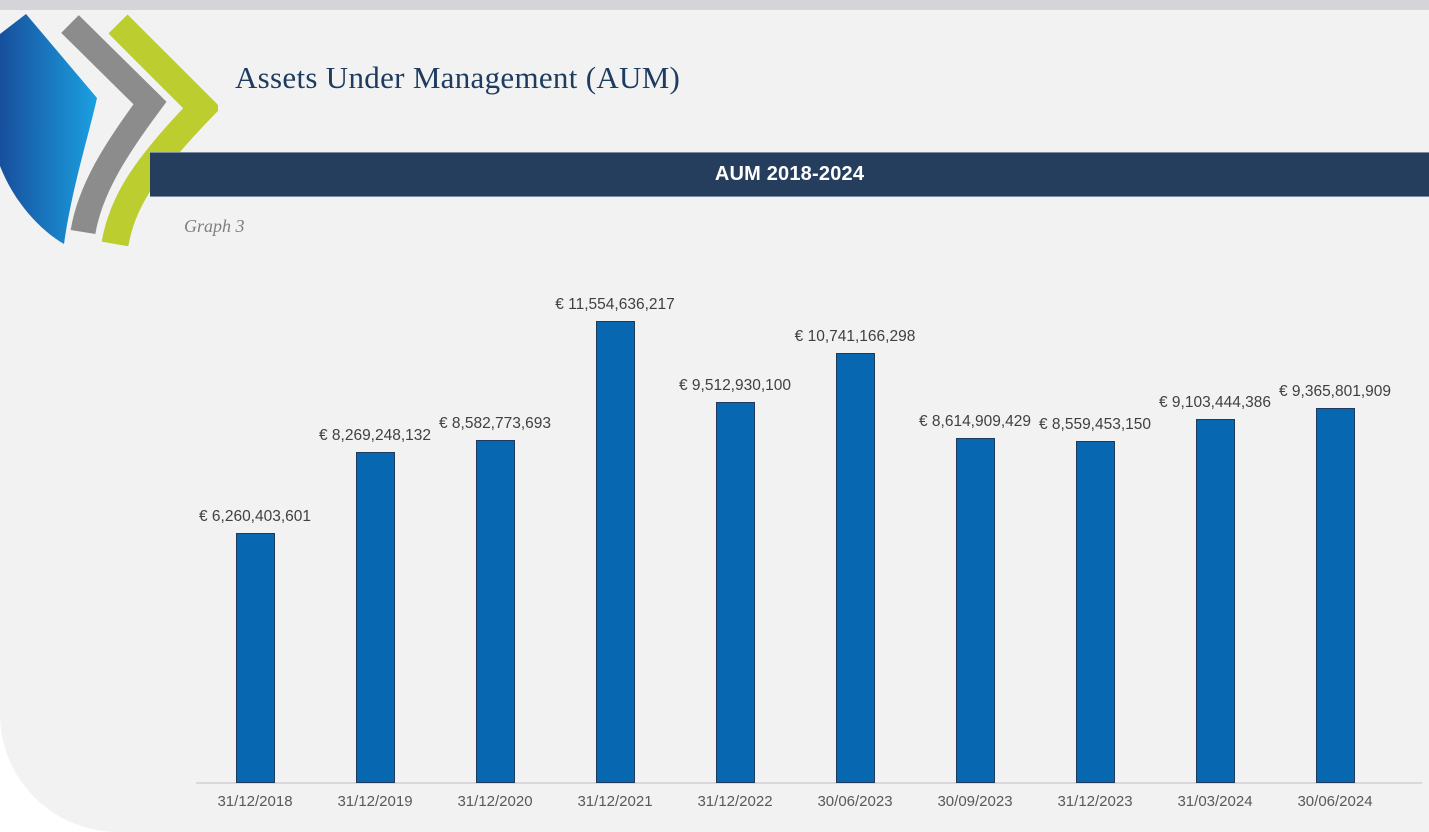 This screenshot has width=1429, height=832. Describe the element at coordinates (1215, 801) in the screenshot. I see `x-axis-label: 31/03/2024` at that location.